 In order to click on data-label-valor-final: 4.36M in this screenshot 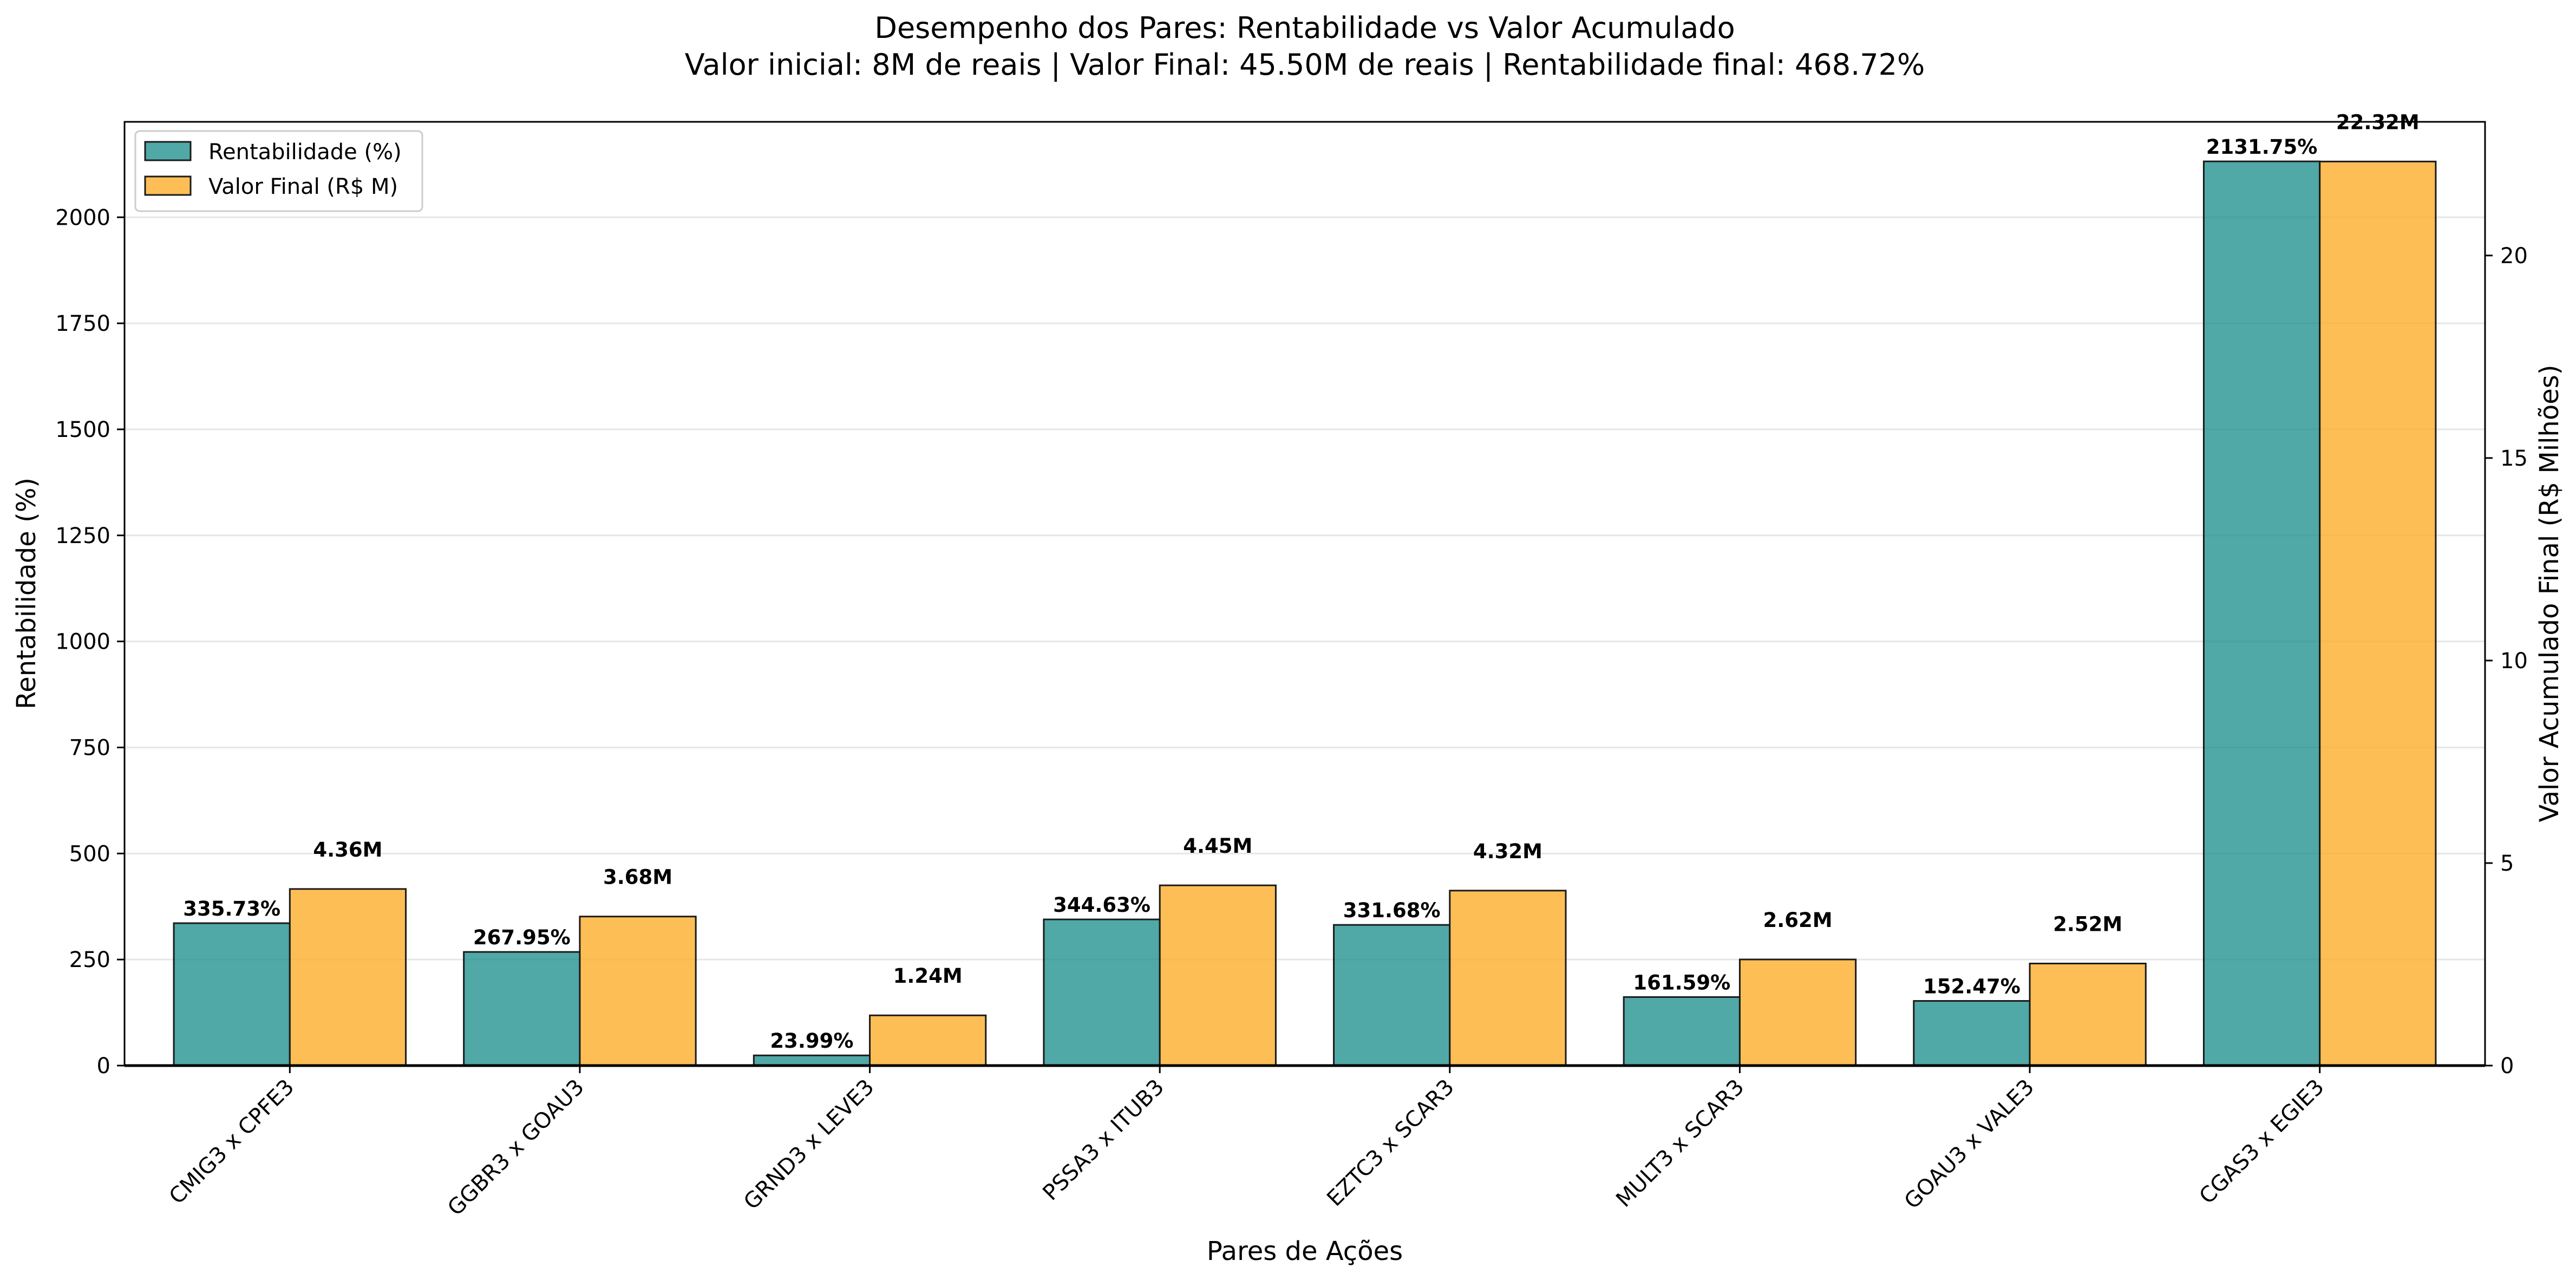, I will do `click(347, 850)`.